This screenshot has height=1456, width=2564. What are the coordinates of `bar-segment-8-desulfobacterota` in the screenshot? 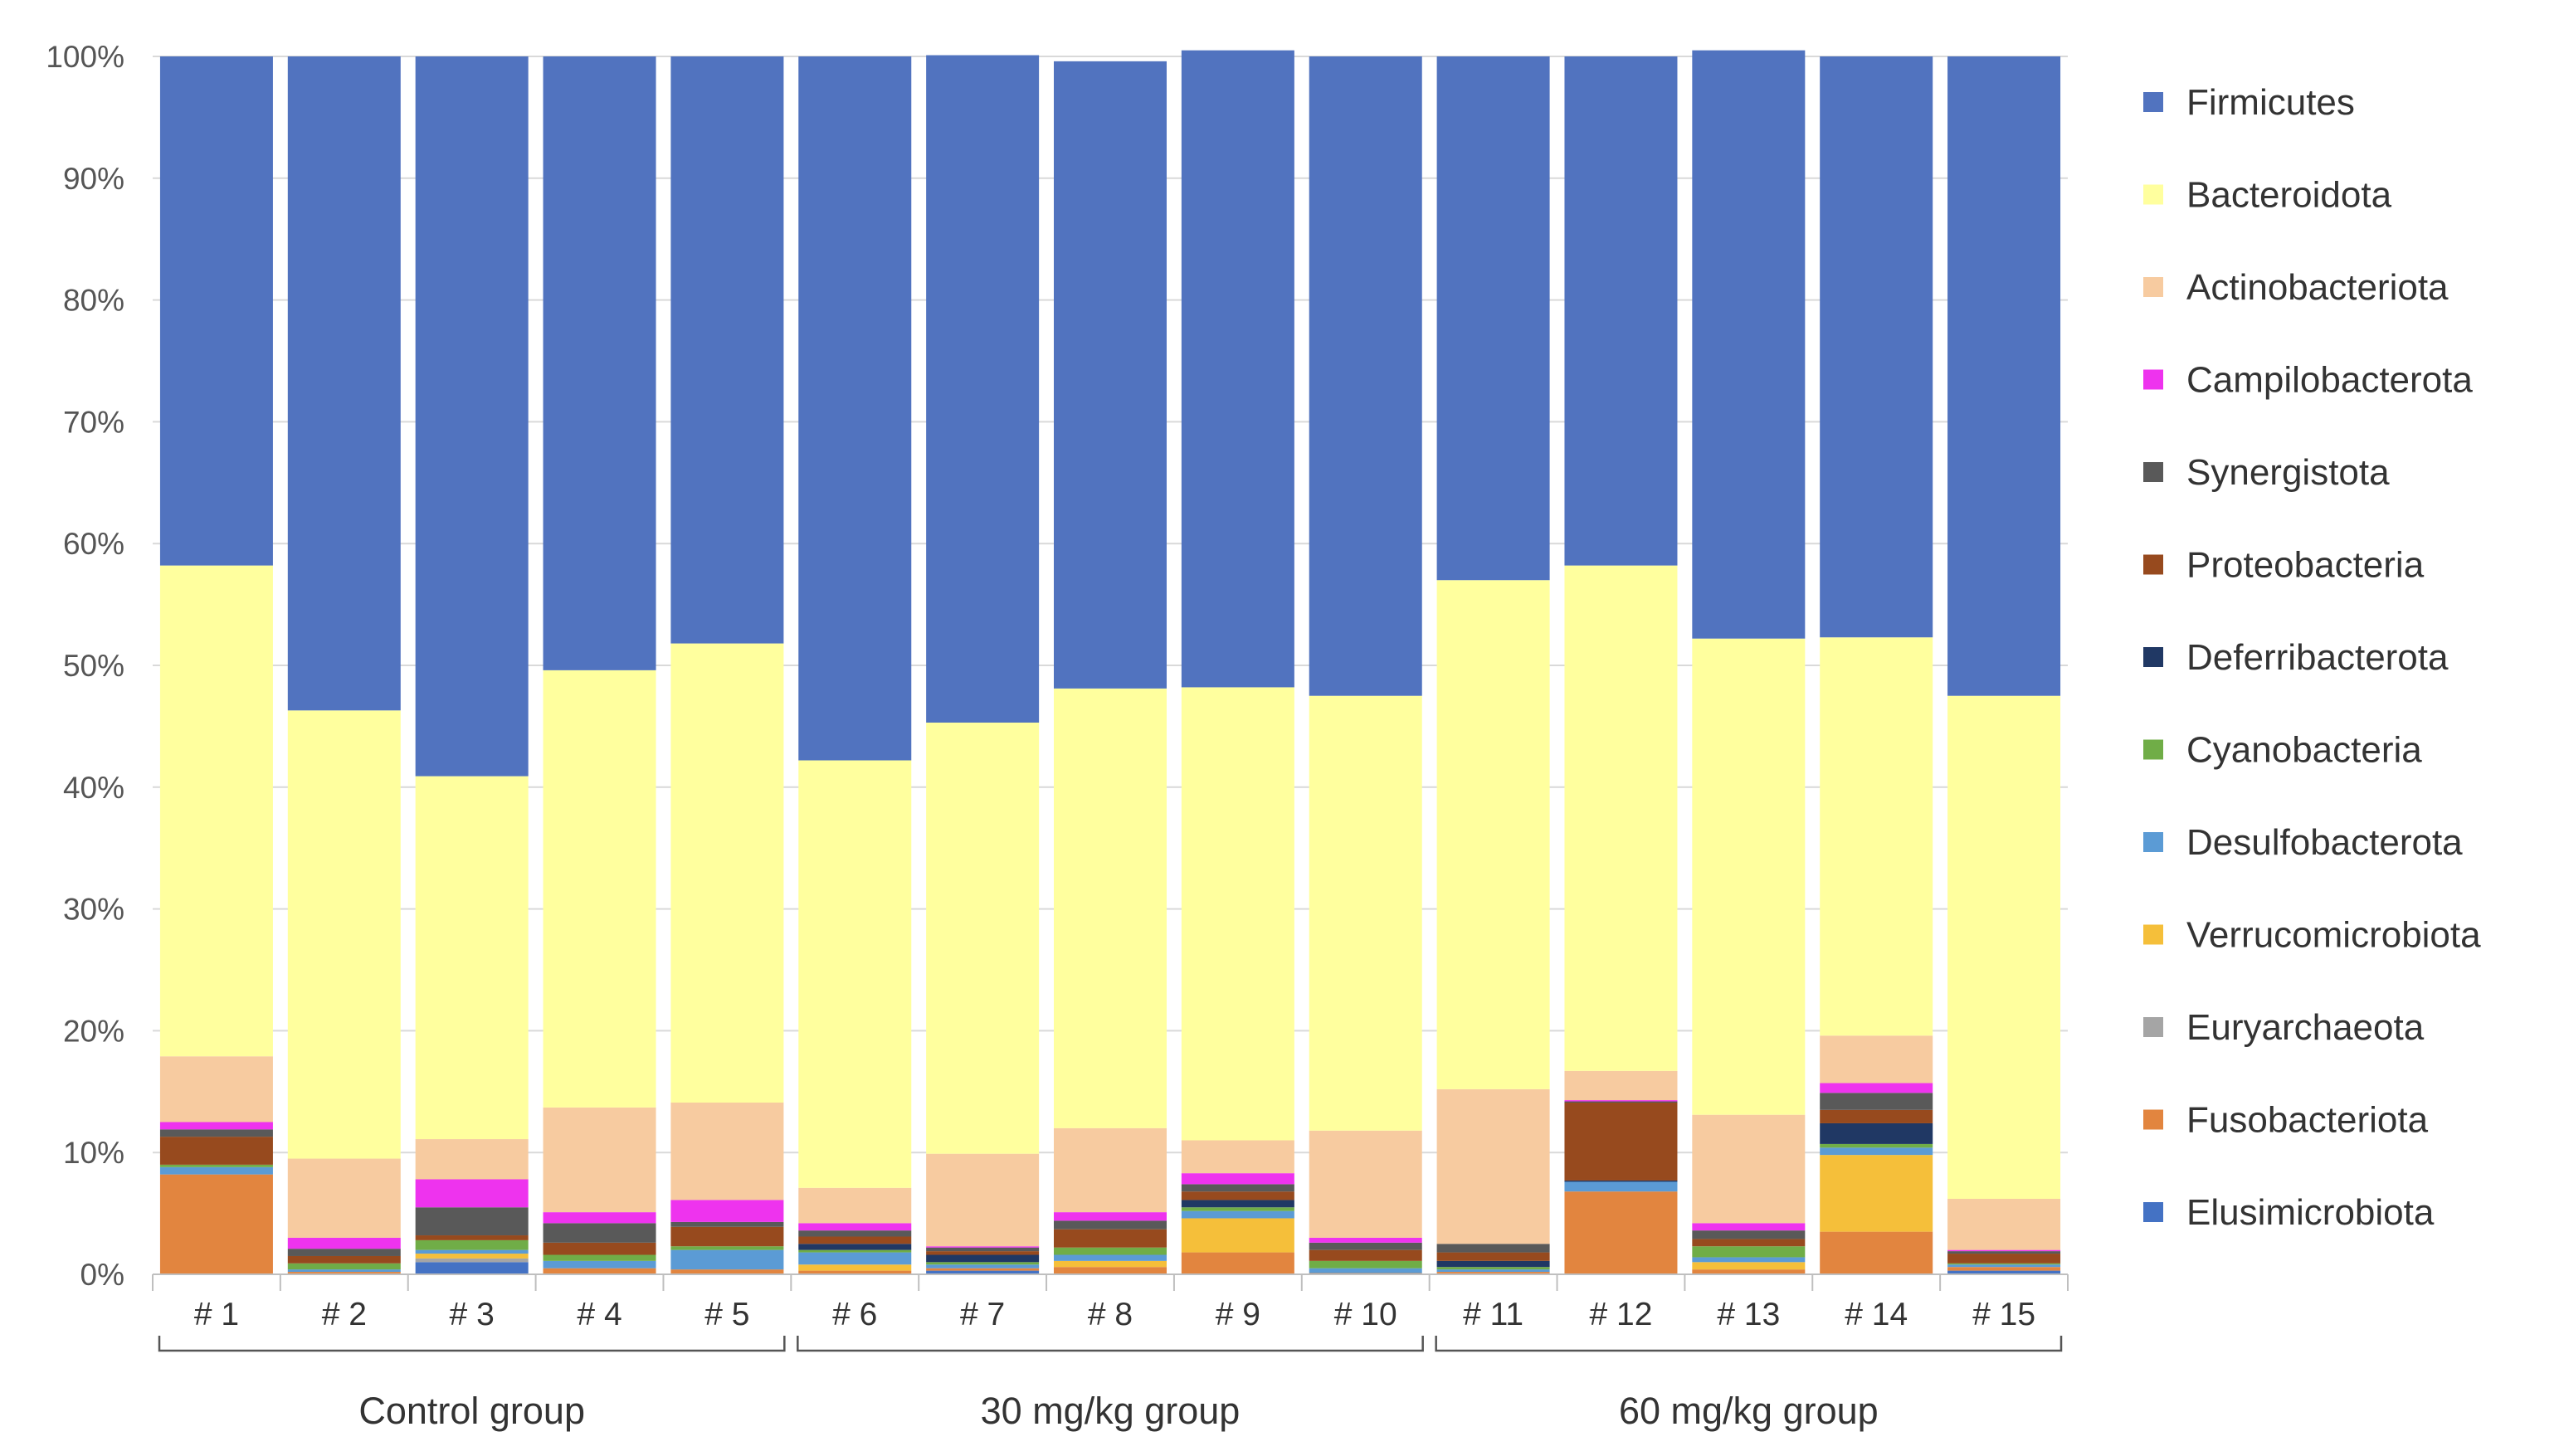 It's located at (1111, 1257).